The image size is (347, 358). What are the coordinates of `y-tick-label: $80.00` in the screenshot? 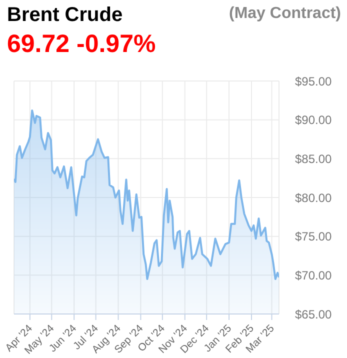 It's located at (313, 197).